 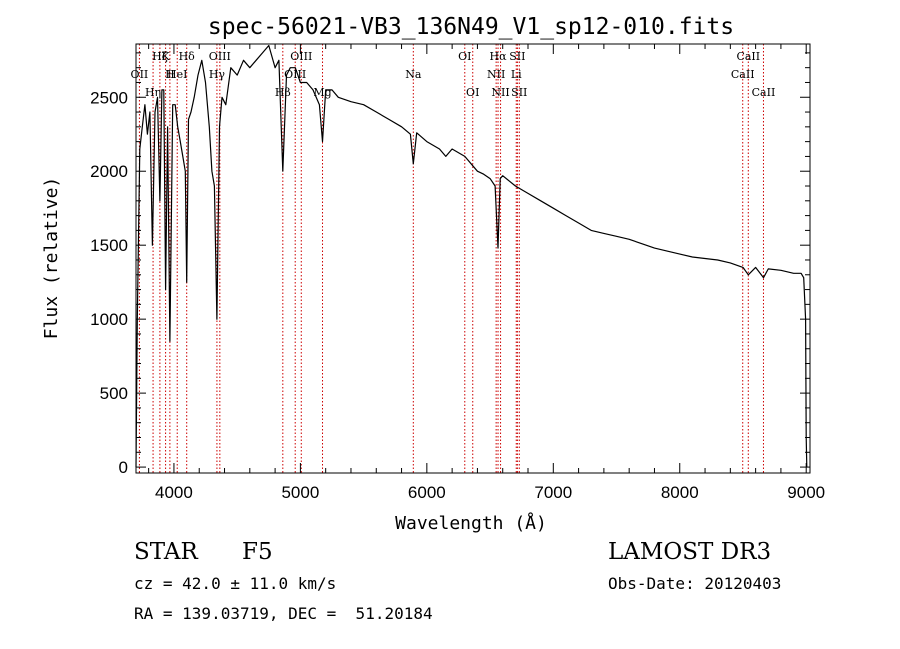 I want to click on line-label-14: OI, so click(x=464, y=56).